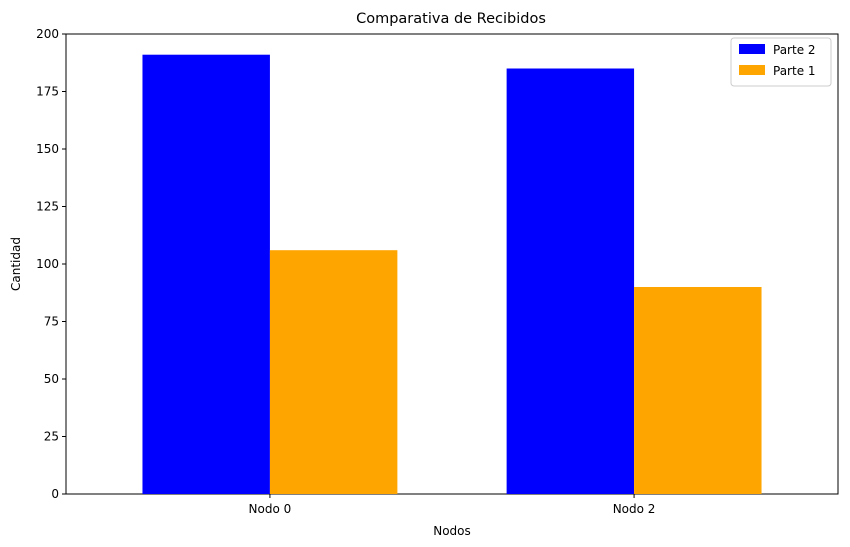  I want to click on y-tick-label: 175, so click(47, 92).